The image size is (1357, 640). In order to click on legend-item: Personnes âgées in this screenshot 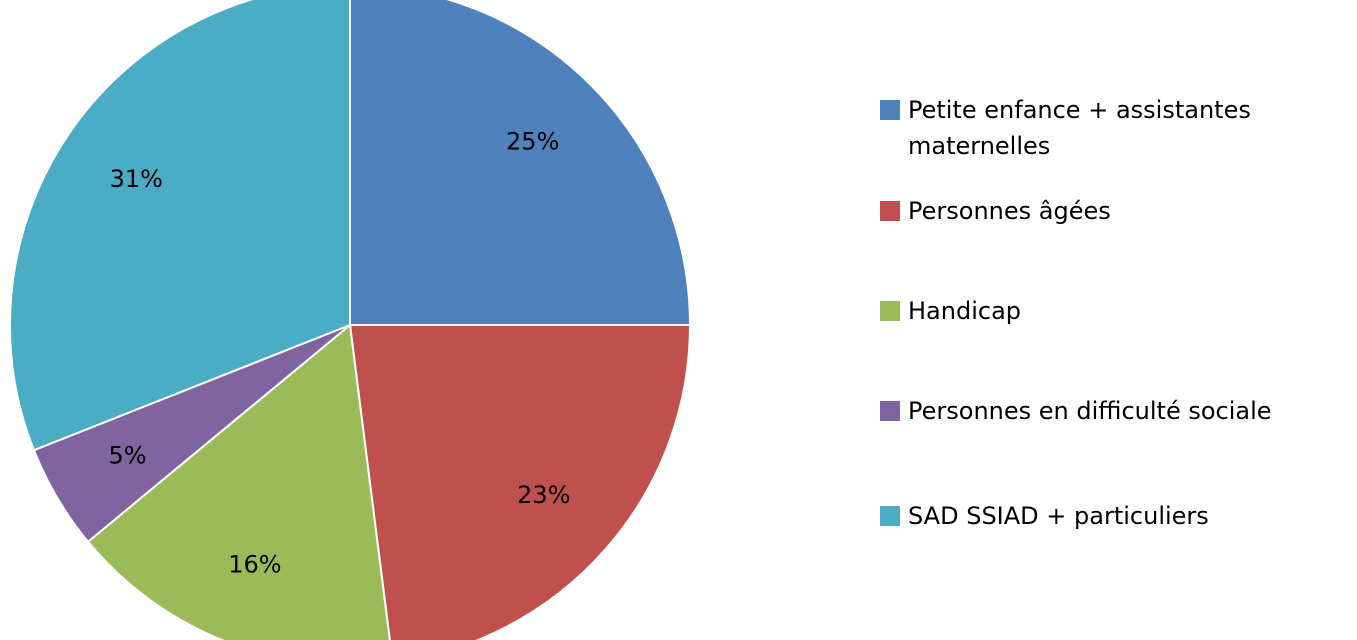, I will do `click(1114, 211)`.